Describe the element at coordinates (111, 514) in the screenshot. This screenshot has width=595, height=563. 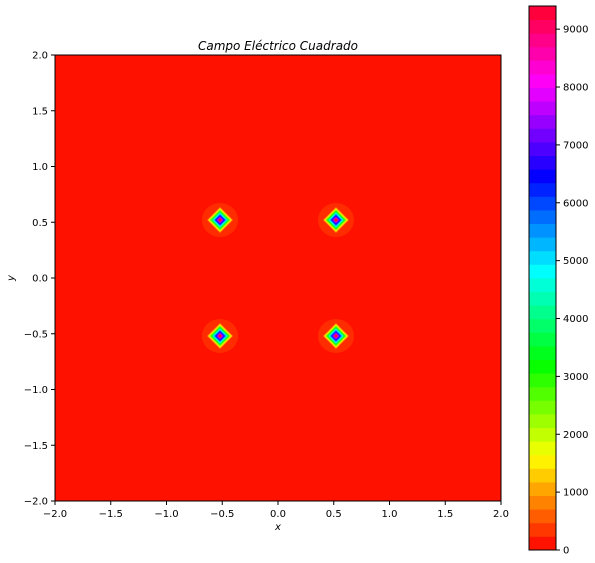
I see `x-tick-label: −1.5` at that location.